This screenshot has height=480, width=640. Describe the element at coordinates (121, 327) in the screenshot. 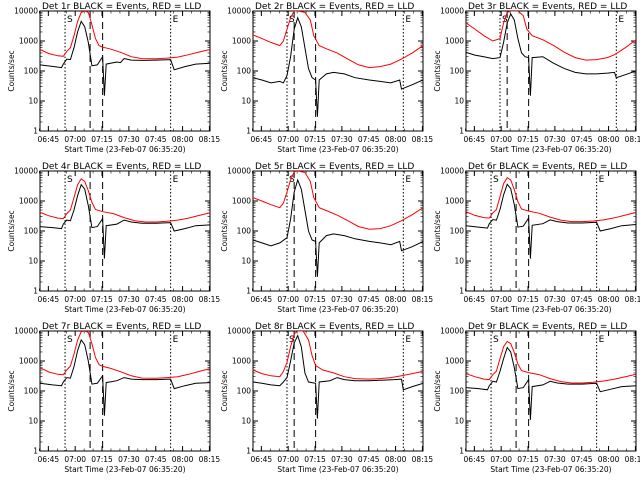

I see `panel-title: Det 7r BLACK = Events, RED = LLD` at that location.